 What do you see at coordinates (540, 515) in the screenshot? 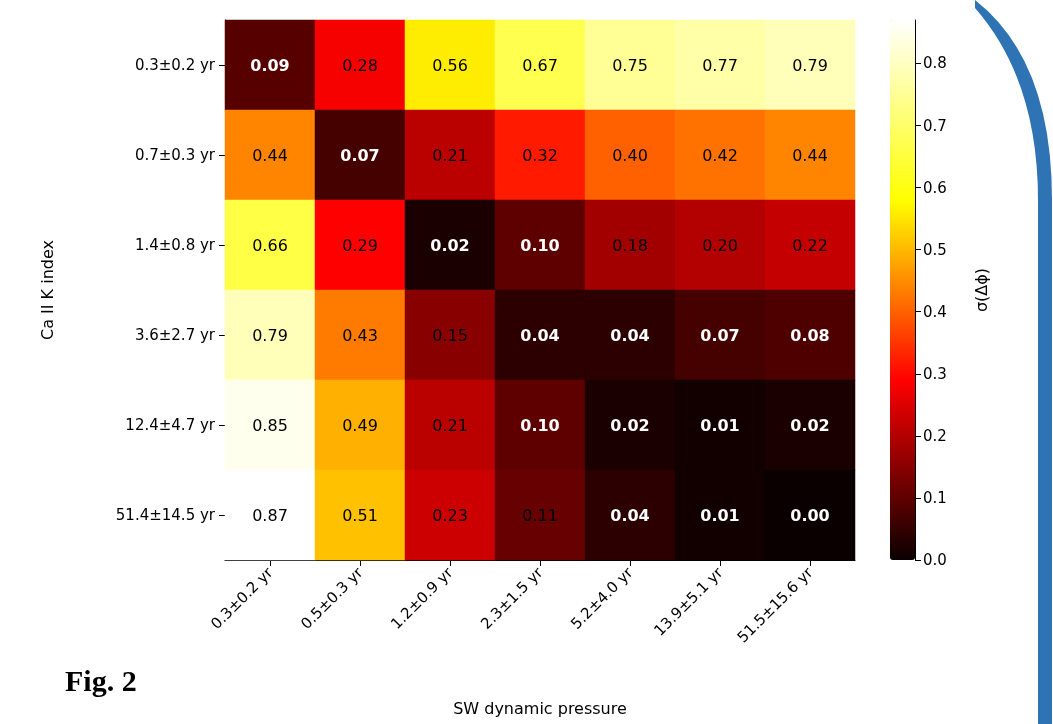
I see `data-label: 0.11` at bounding box center [540, 515].